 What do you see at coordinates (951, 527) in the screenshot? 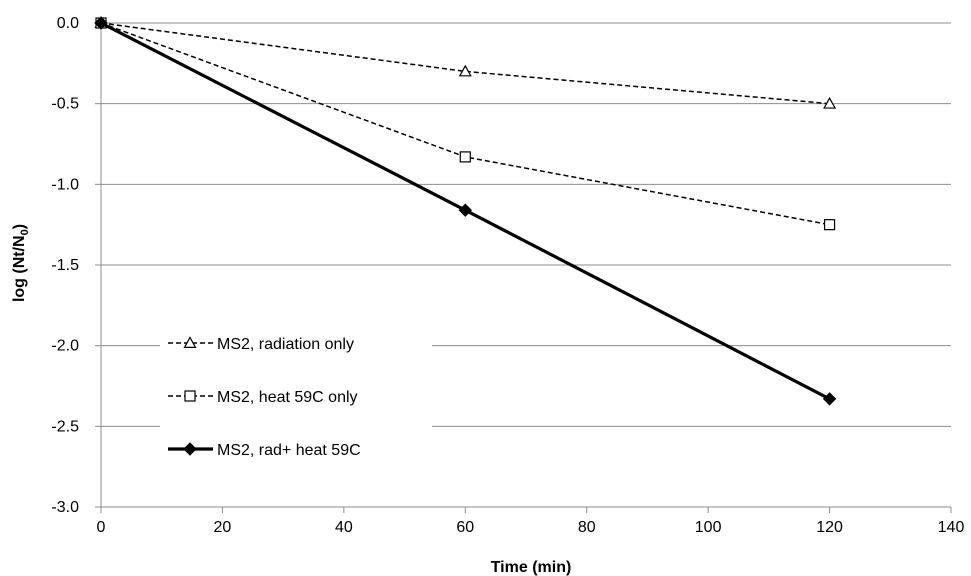
I see `x-tick-label: 140` at bounding box center [951, 527].